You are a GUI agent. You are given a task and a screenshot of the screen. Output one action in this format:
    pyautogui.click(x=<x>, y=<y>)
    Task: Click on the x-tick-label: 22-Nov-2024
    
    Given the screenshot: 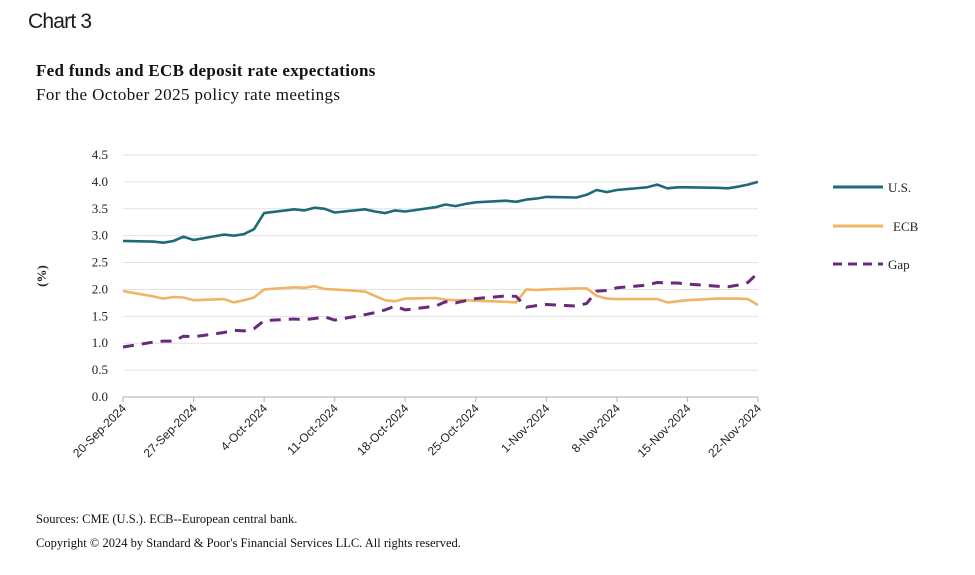 What is the action you would take?
    pyautogui.click(x=734, y=430)
    